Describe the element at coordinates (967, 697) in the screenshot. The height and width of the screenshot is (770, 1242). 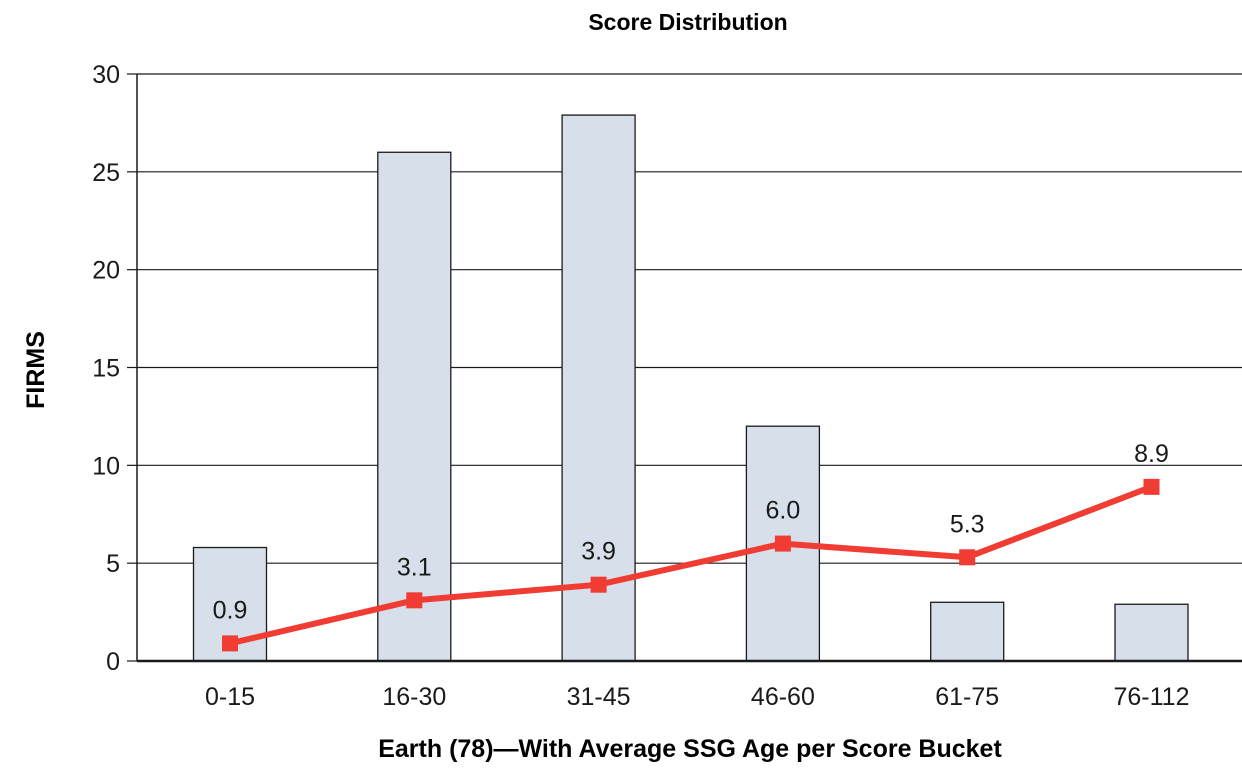
I see `x-tick-label: 61-75` at that location.